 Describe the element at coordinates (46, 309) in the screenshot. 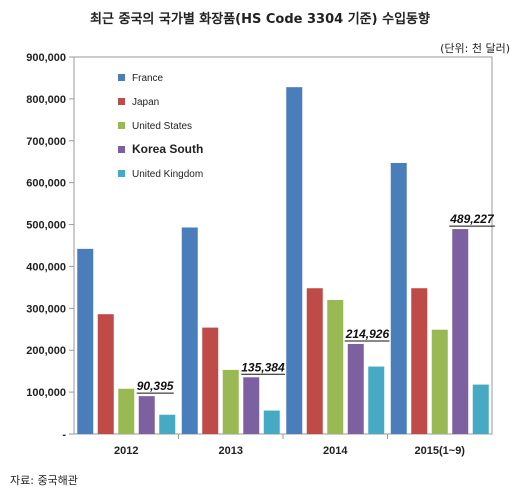

I see `y-tick-label: 300,000` at that location.